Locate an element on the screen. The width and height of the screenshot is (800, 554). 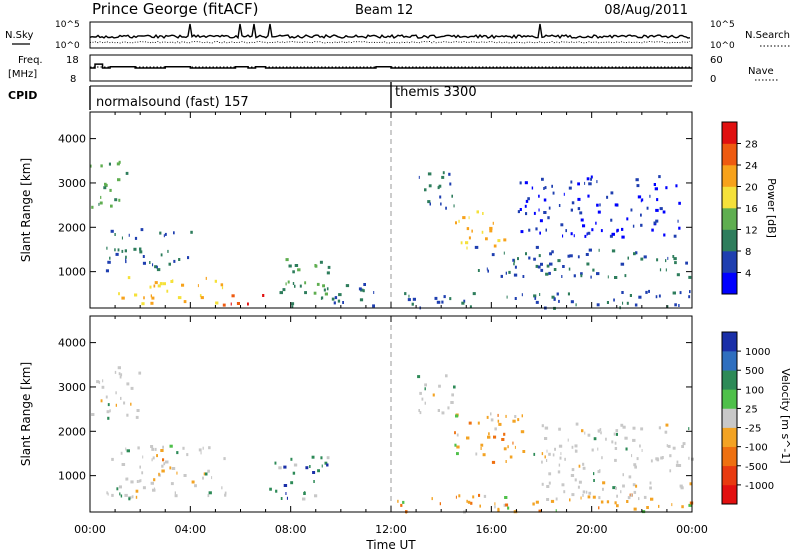
y-tick-label: 2000 is located at coordinates (72, 431).